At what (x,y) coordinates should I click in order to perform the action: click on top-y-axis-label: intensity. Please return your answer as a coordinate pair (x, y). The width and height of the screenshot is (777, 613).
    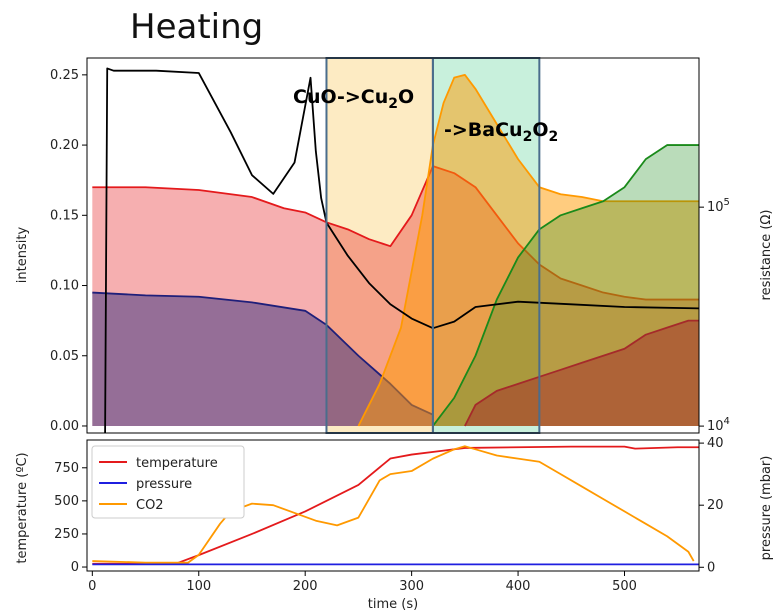
    Looking at the image, I should click on (22, 255).